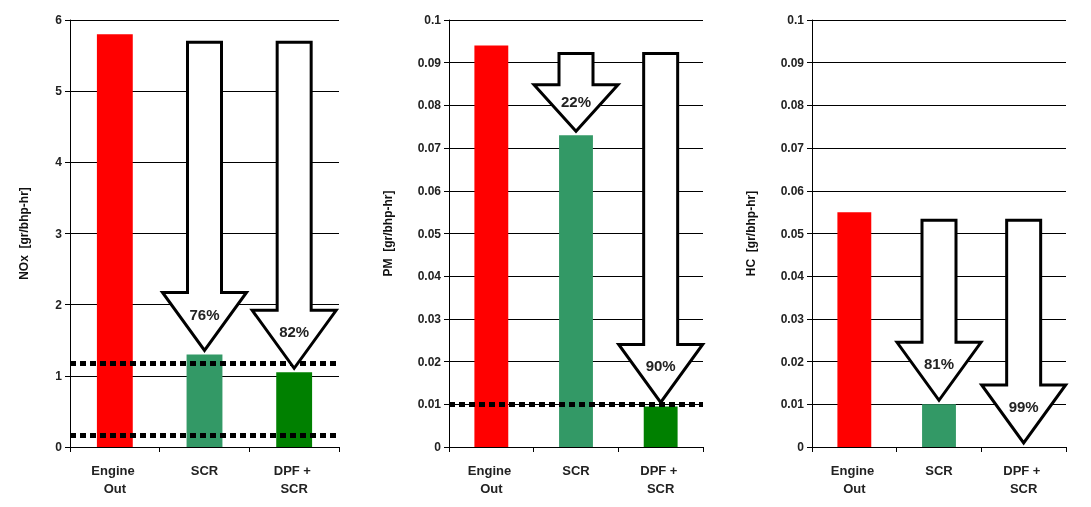 The image size is (1091, 507). What do you see at coordinates (387, 233) in the screenshot?
I see `y-axis-title: PM [gr/bhp-hr]` at bounding box center [387, 233].